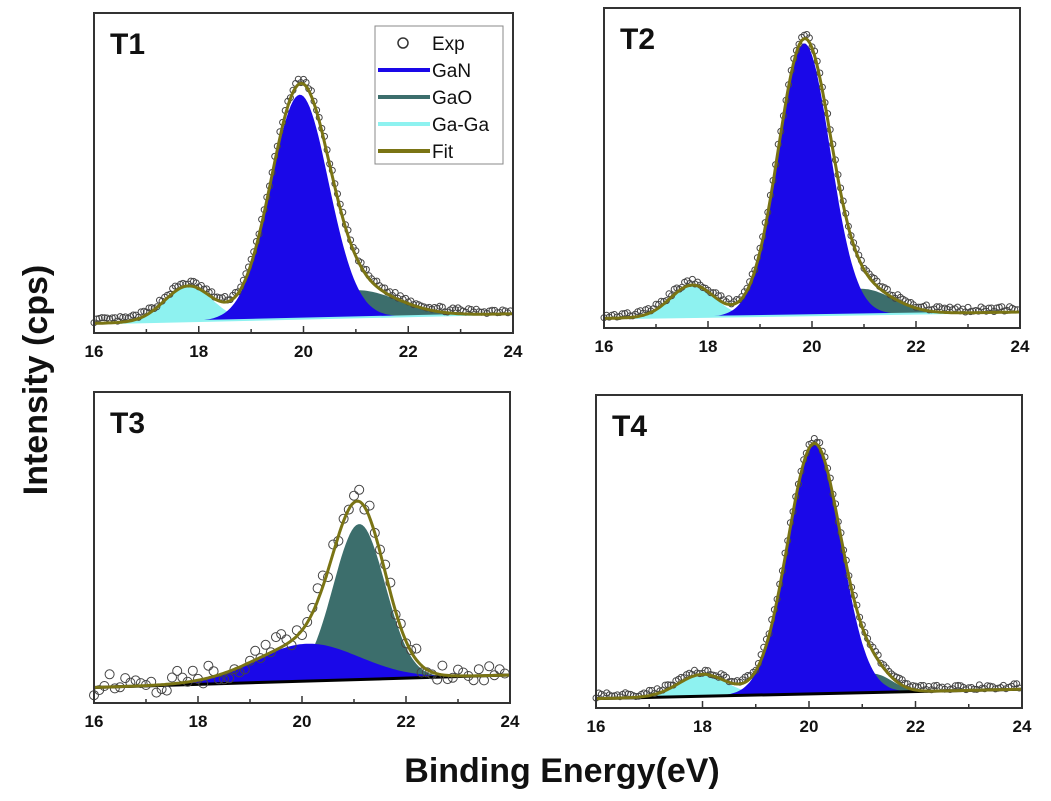  I want to click on panel-label: T1, so click(127, 44).